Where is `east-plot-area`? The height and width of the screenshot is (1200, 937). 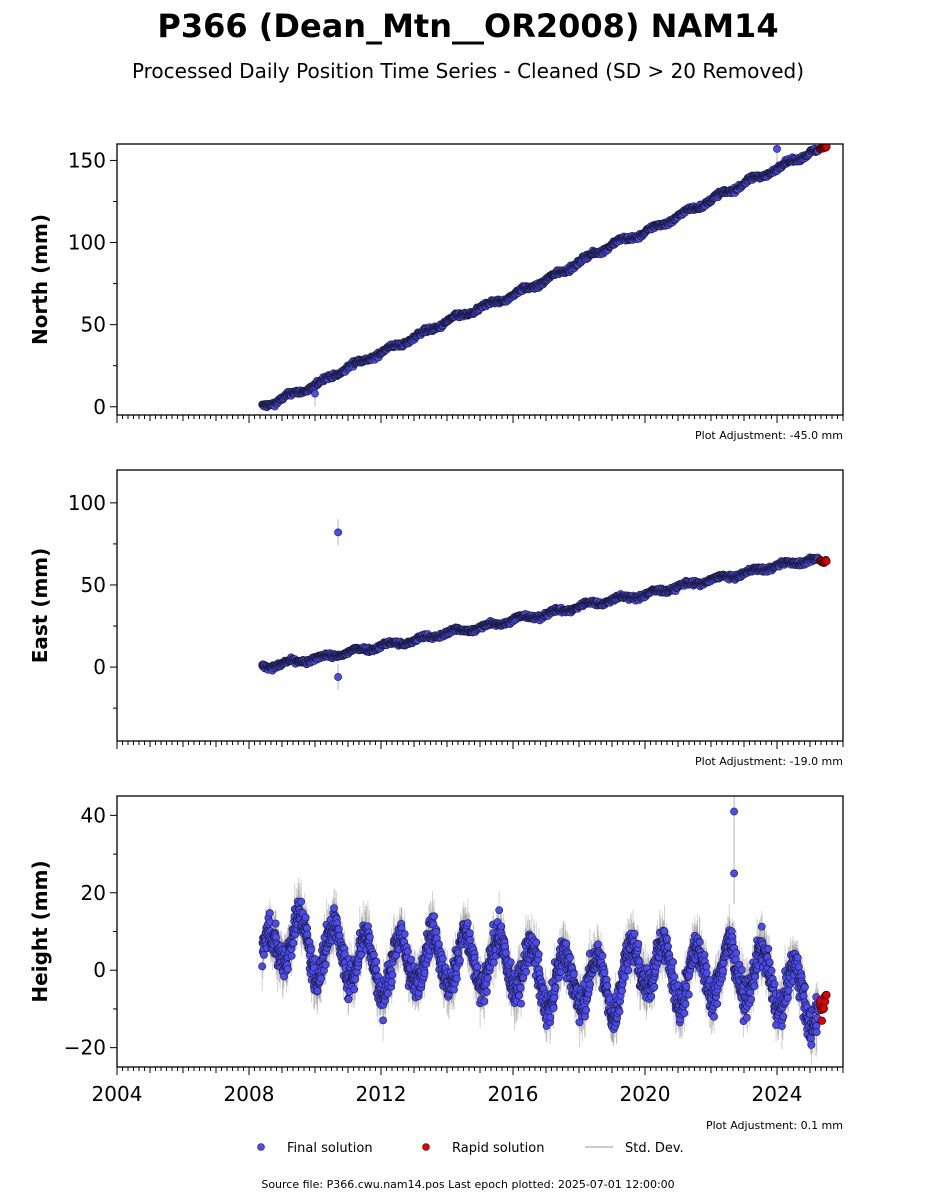 east-plot-area is located at coordinates (544, 605).